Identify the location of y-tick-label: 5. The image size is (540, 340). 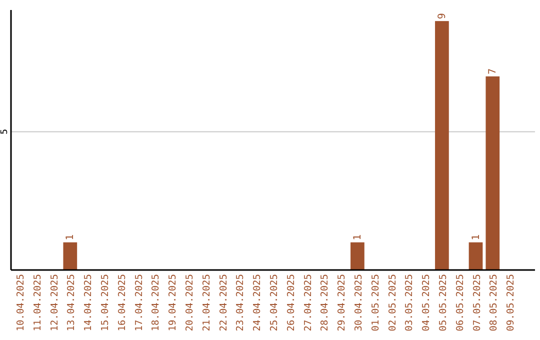
(5, 131).